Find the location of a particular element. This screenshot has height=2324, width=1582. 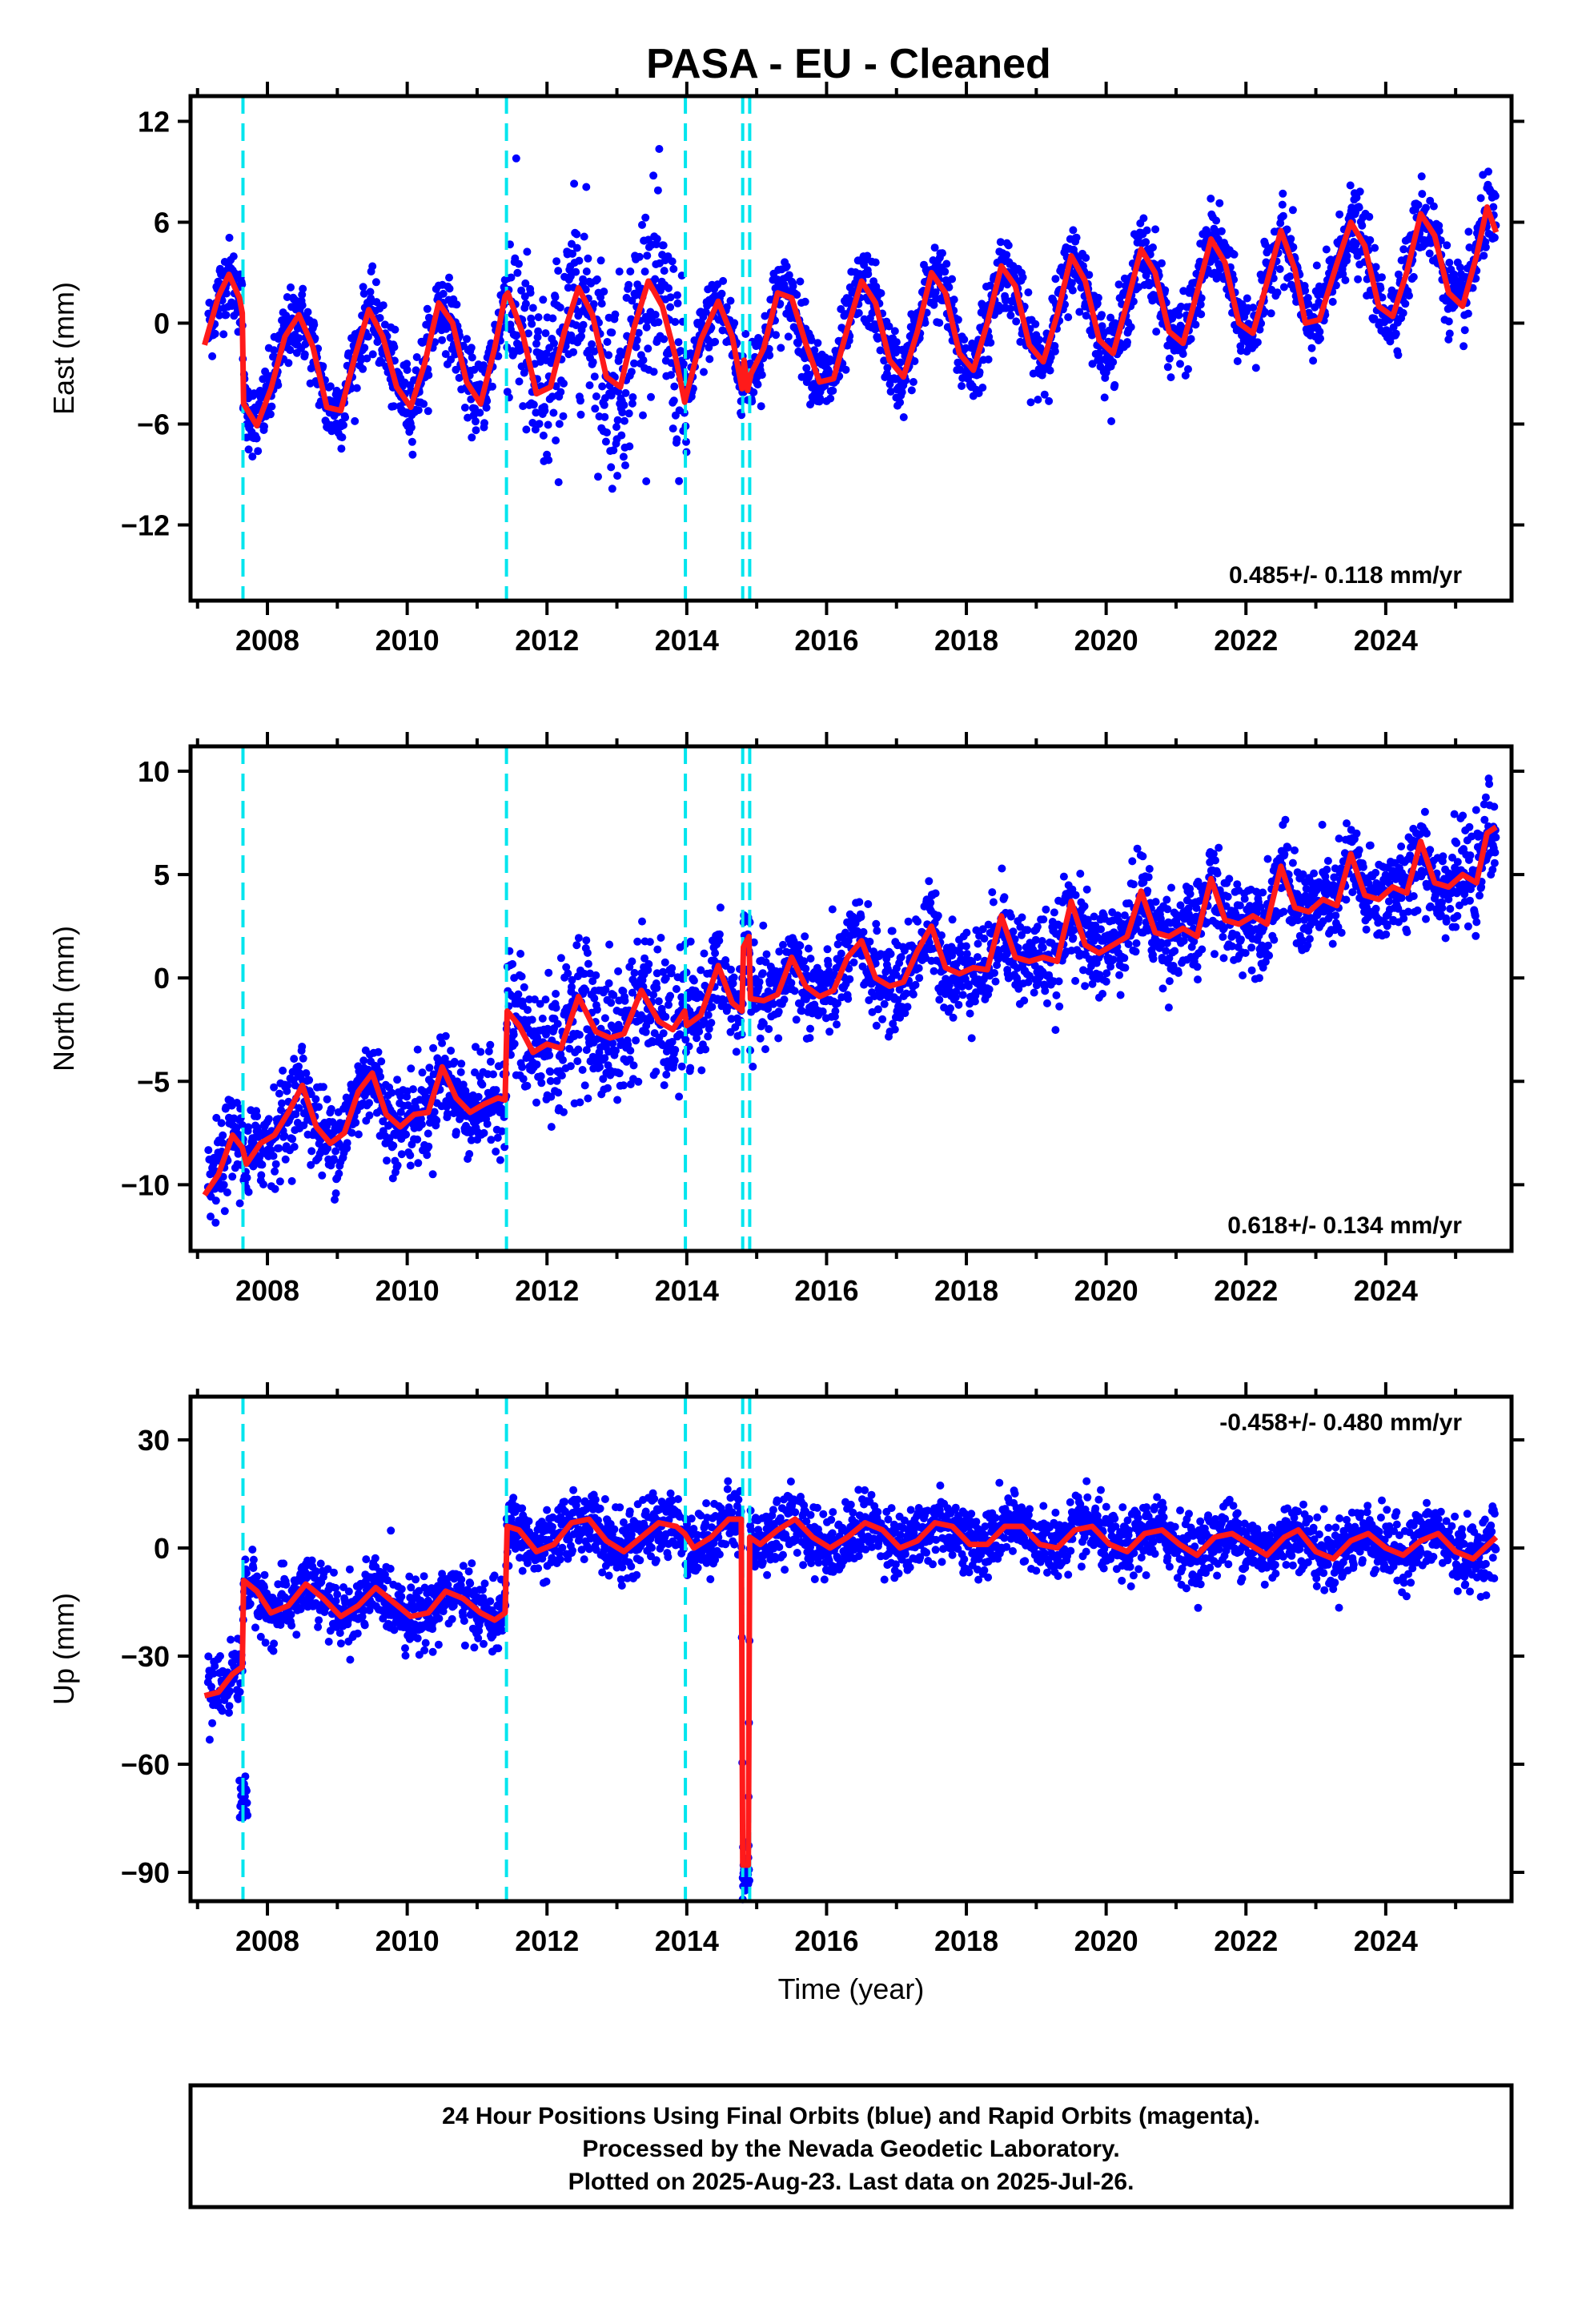

east-ylabel: East (mm) is located at coordinates (64, 348).